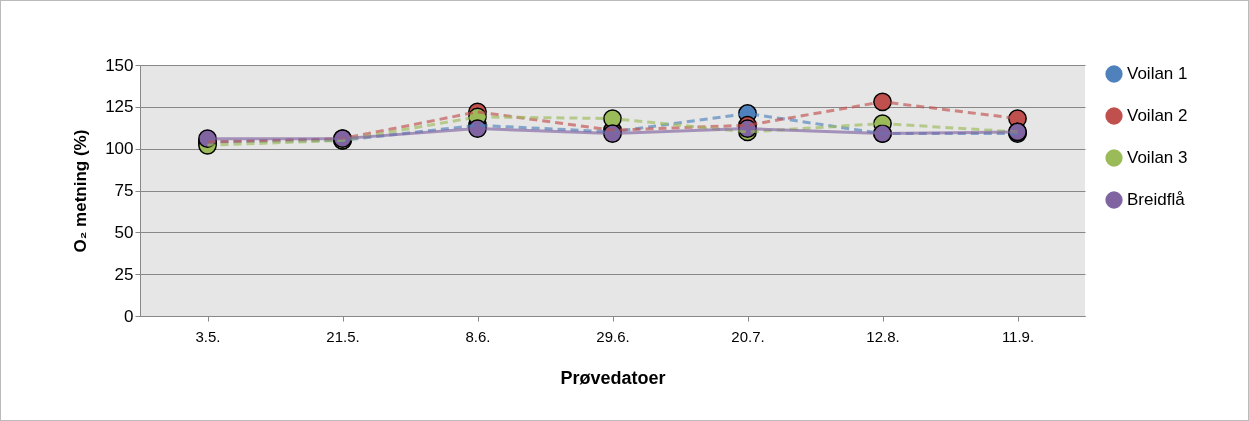  I want to click on y-tick-label: 100, so click(119, 149).